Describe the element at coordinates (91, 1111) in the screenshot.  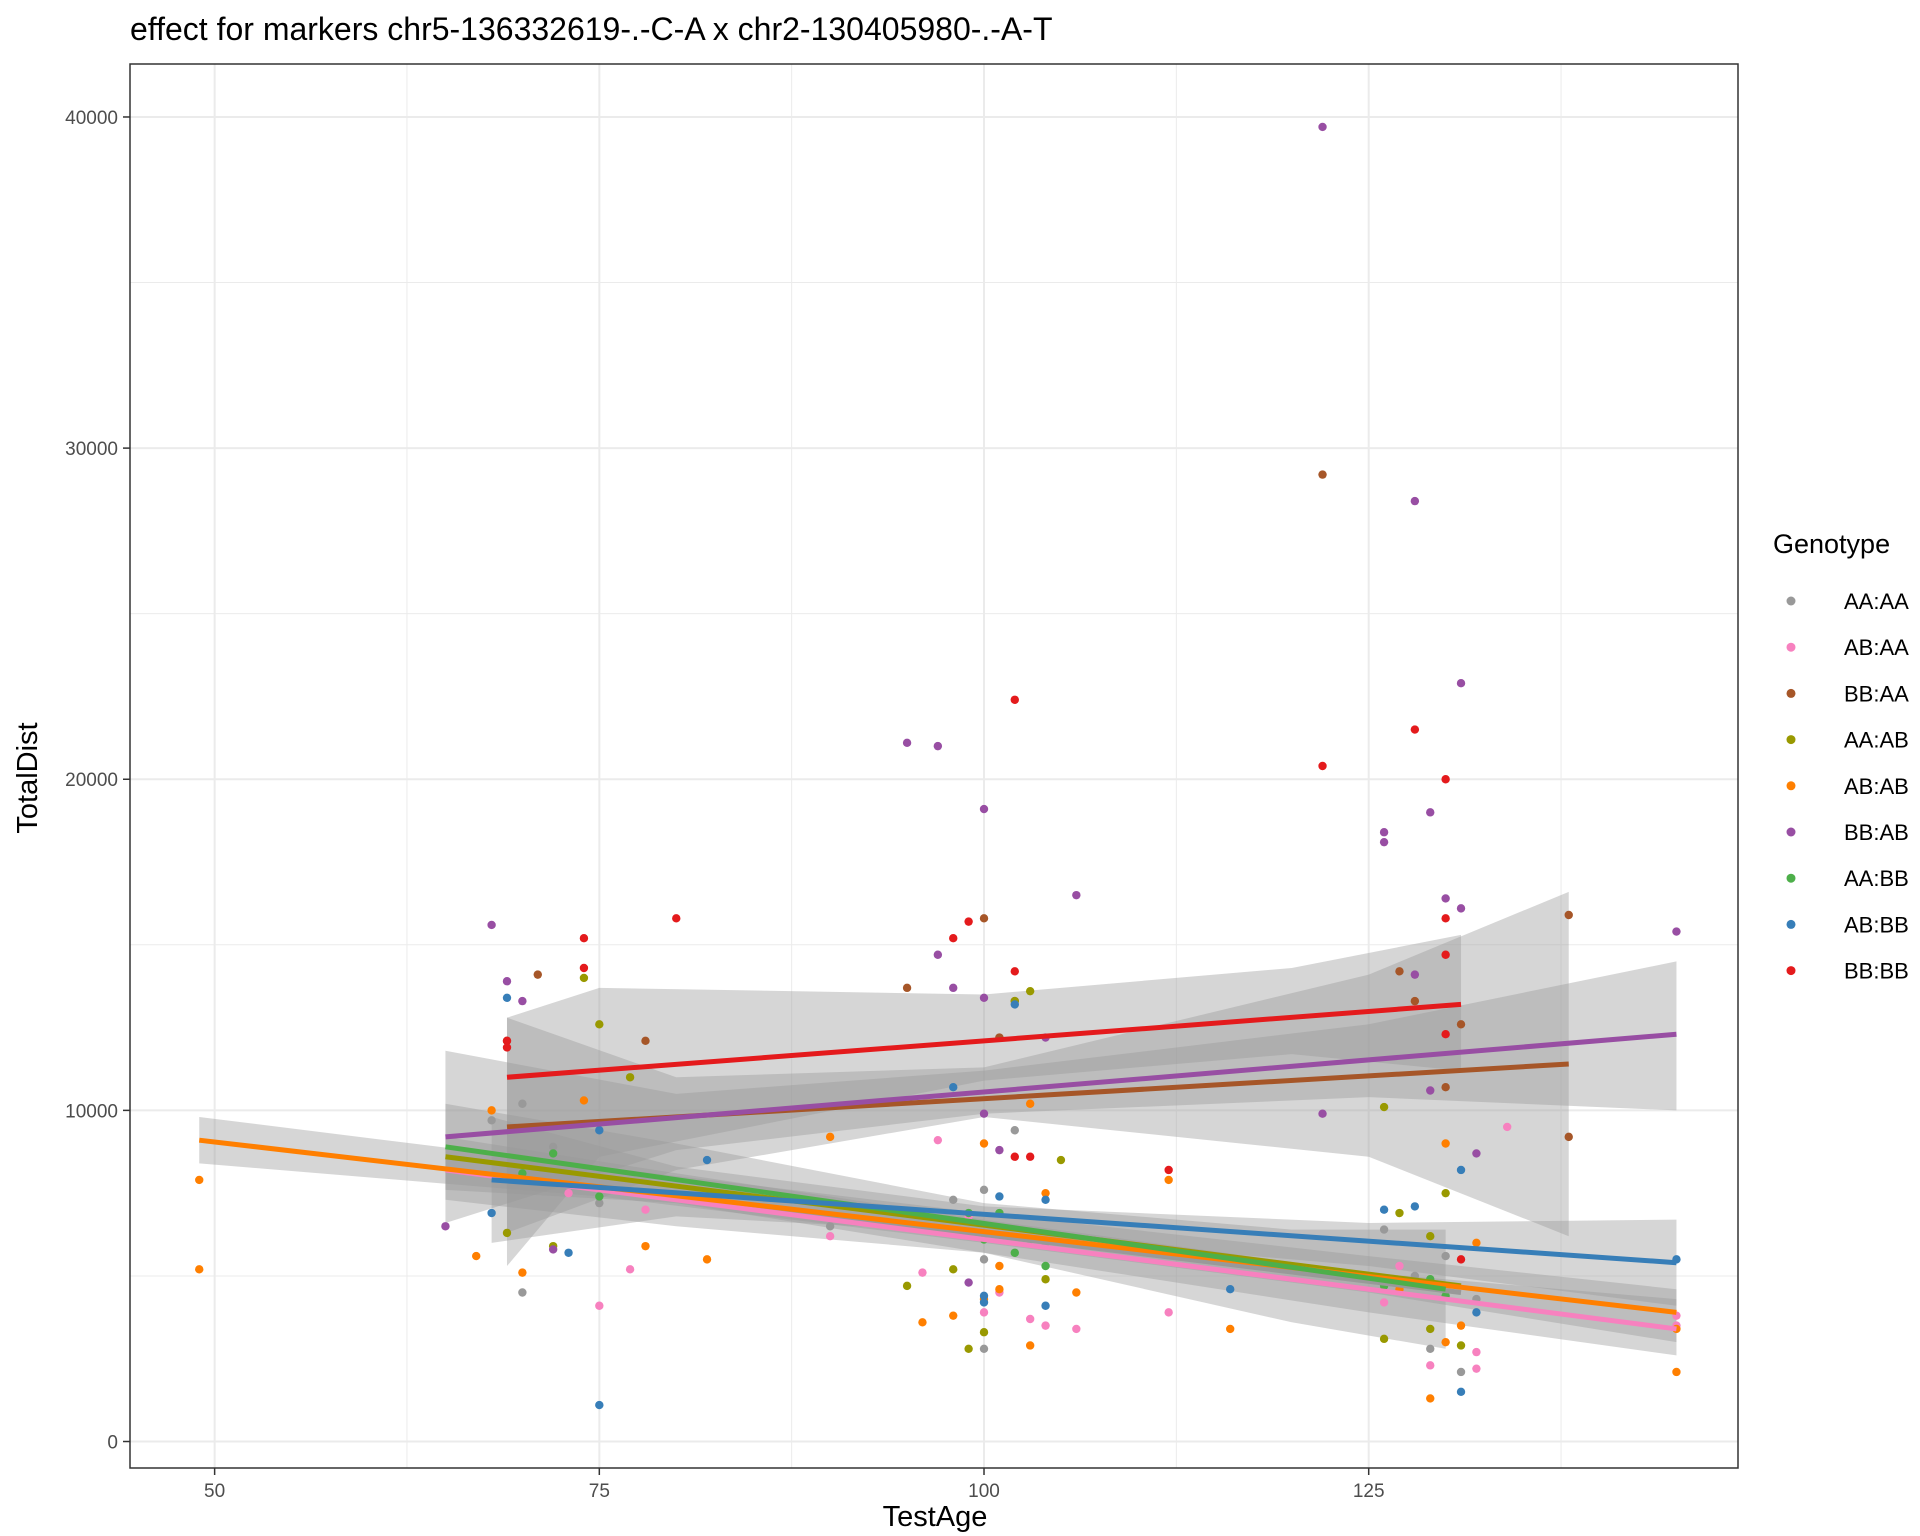
I see `y-tick-label: 10000` at that location.